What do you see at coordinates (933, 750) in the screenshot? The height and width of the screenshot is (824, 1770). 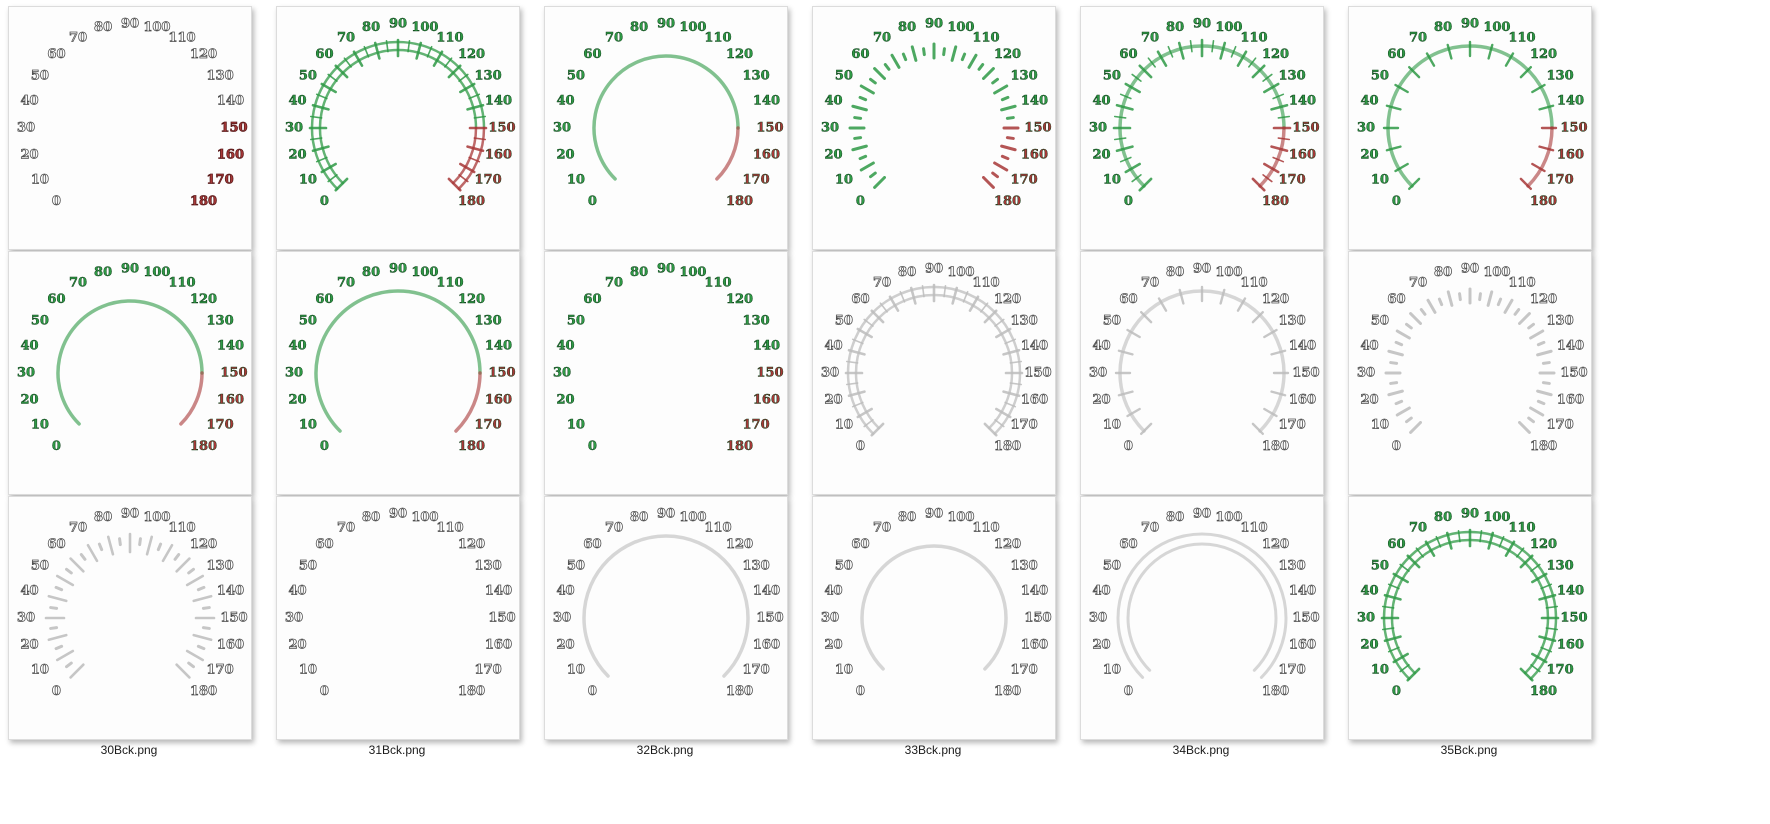 I see `file-name-label: 33Bck.png` at bounding box center [933, 750].